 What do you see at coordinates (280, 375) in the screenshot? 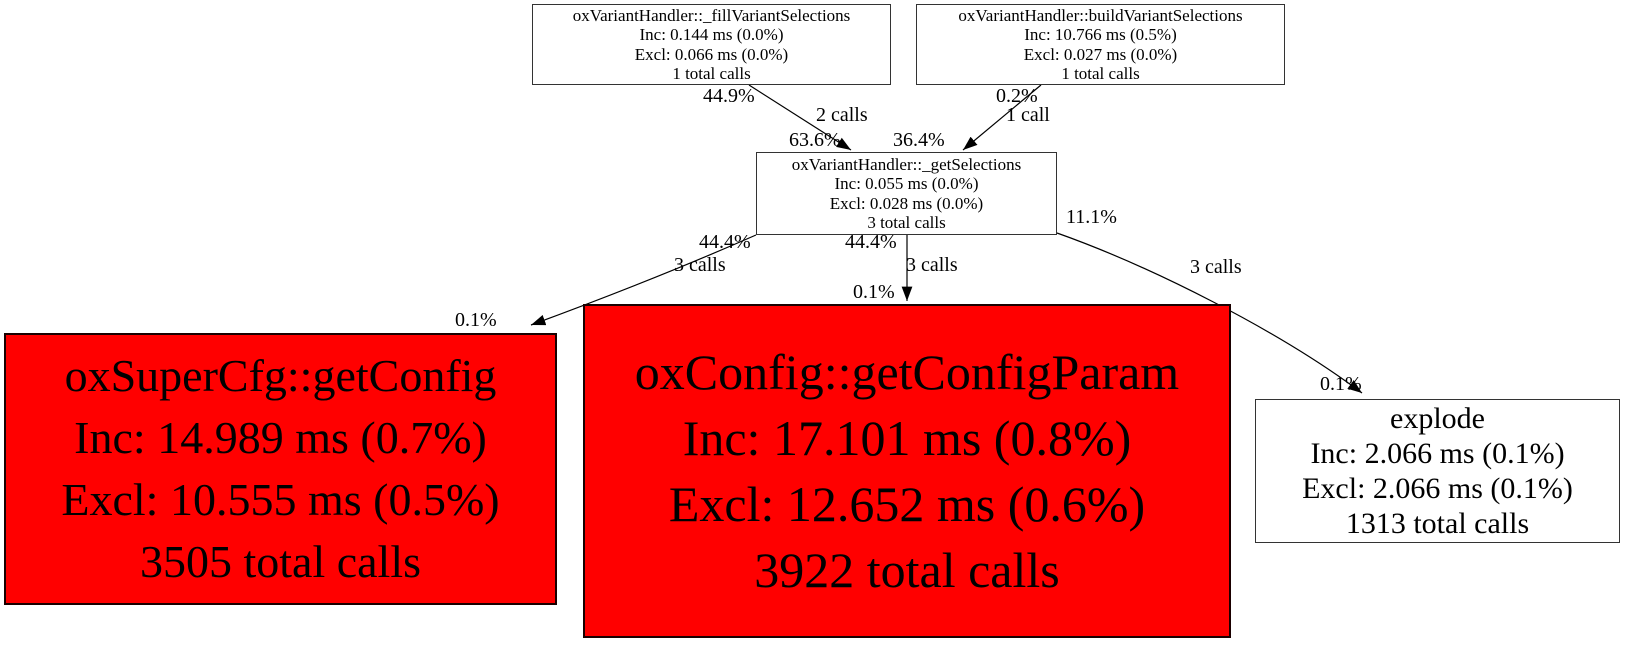
I see `function-name: oxSuperCfg::getConfig` at bounding box center [280, 375].